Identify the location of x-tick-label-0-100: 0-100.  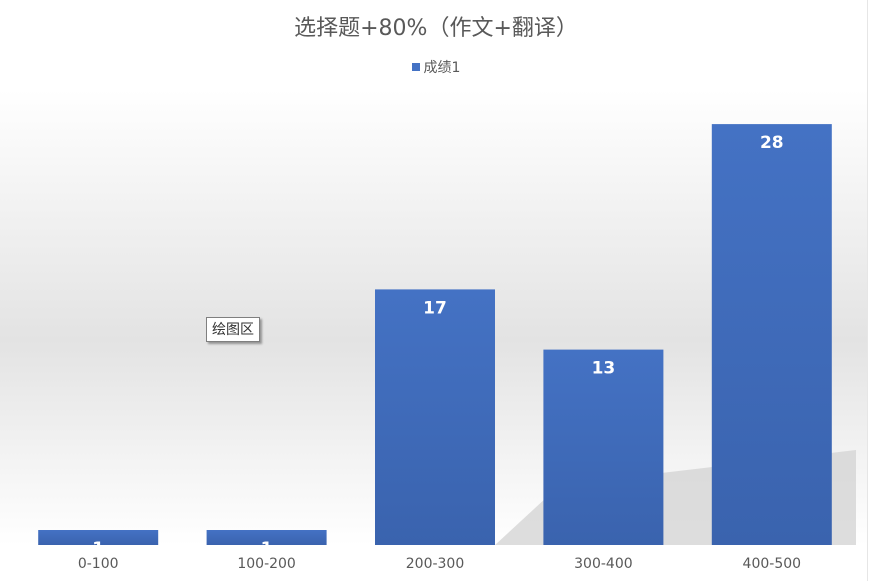
(98, 564).